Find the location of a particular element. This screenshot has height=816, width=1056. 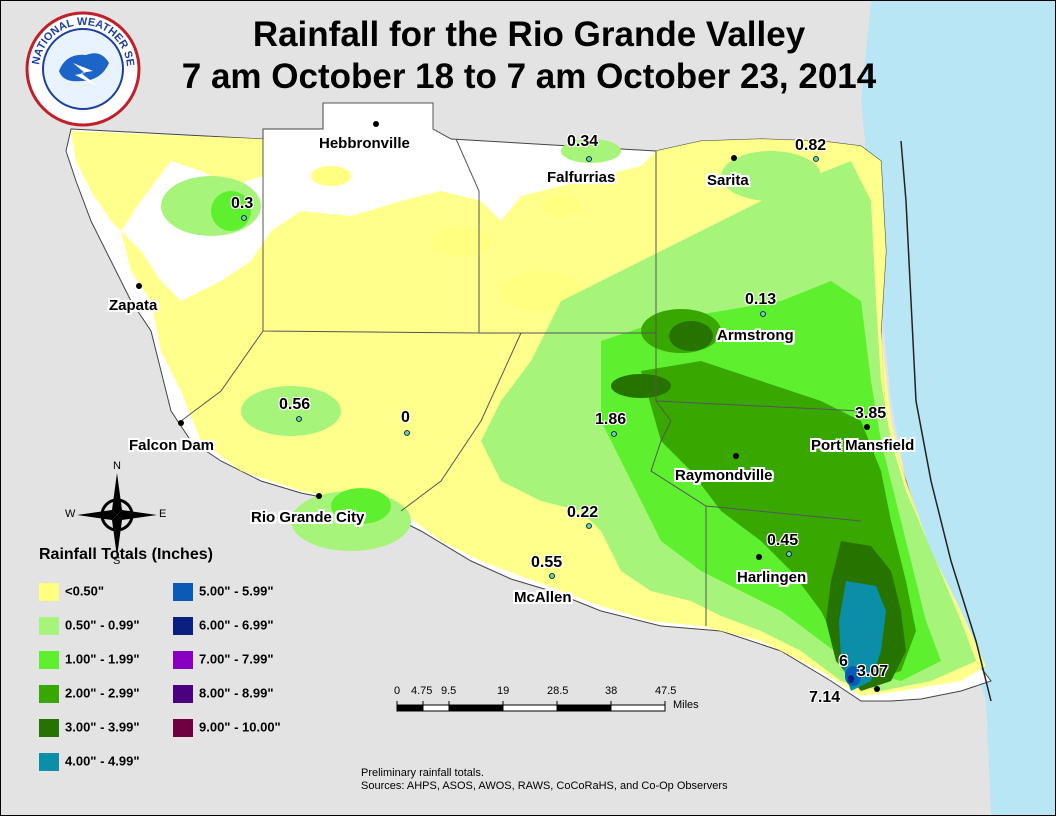

rain-value-brownsville-b: 3.07 is located at coordinates (873, 671).